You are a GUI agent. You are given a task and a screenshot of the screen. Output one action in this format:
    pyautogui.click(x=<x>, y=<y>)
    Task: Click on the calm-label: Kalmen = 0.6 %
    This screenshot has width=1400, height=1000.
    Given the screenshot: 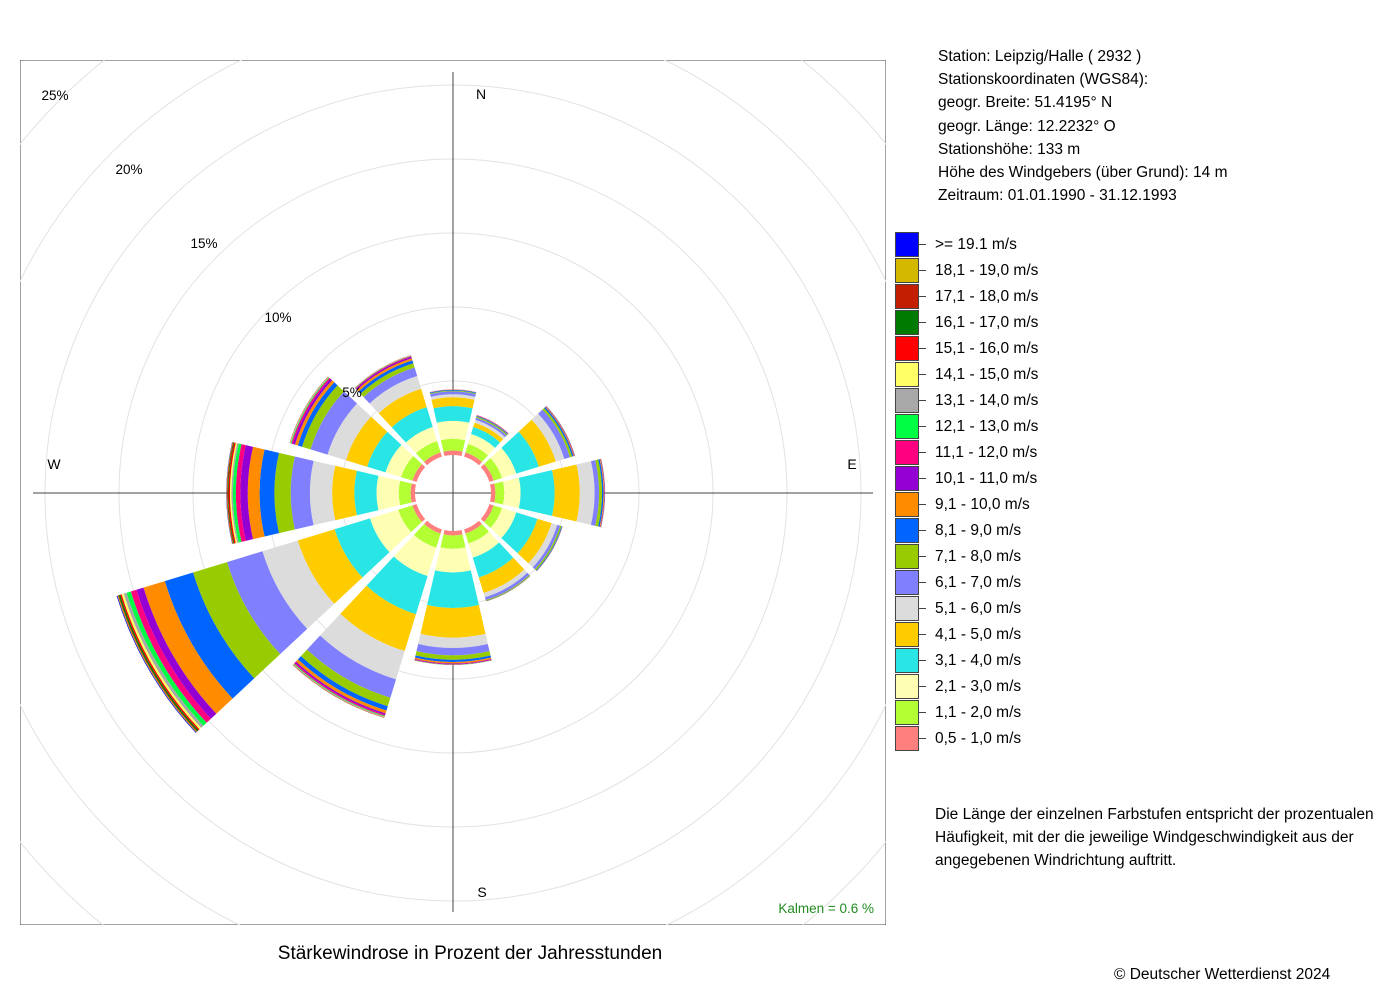 What is the action you would take?
    pyautogui.click(x=826, y=908)
    